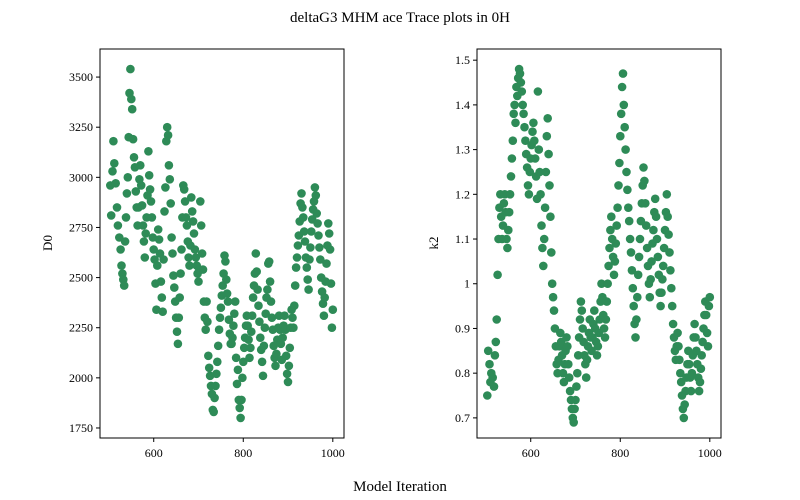  What do you see at coordinates (81, 227) in the screenshot?
I see `y-tick-label: 2750` at bounding box center [81, 227].